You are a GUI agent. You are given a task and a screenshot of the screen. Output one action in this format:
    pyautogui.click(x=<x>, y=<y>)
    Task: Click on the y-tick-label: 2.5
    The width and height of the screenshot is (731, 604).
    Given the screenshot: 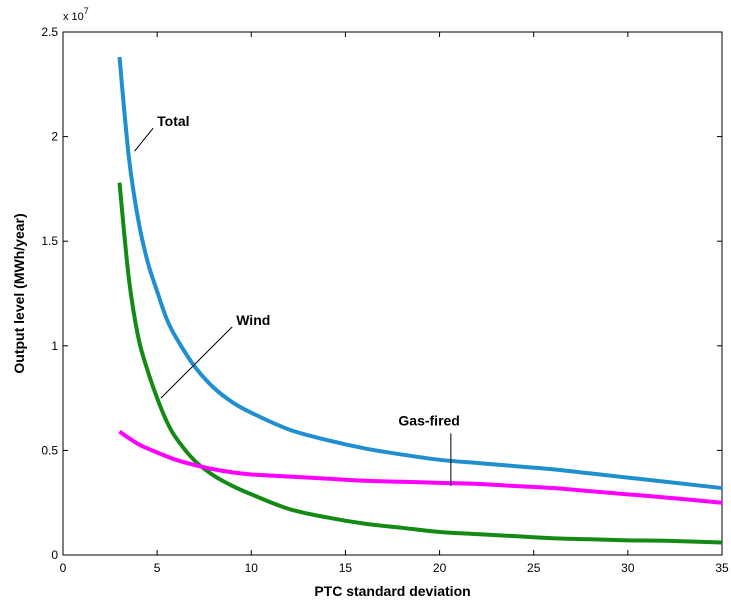 What is the action you would take?
    pyautogui.click(x=49, y=32)
    